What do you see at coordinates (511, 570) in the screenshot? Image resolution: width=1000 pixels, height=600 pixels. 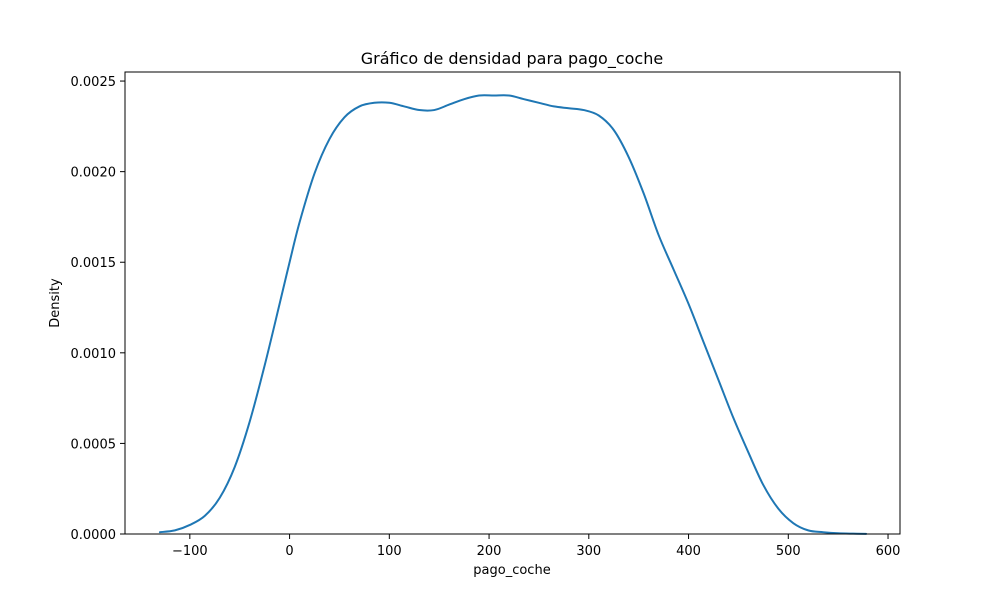 I see `x-axis-label: pago_coche` at bounding box center [511, 570].